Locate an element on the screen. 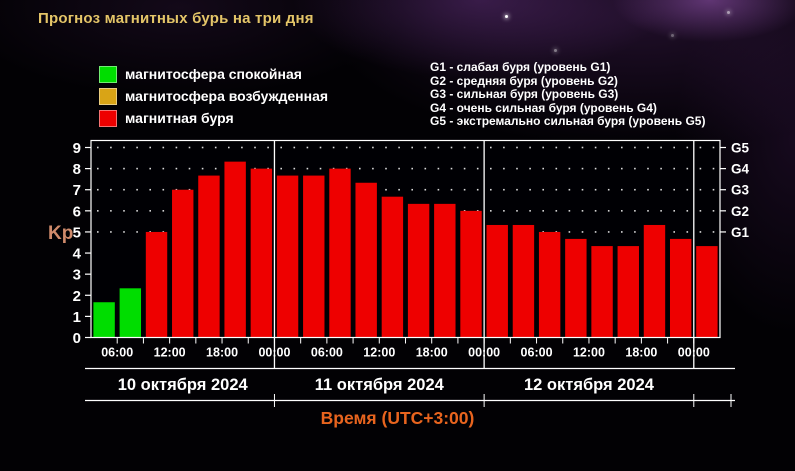 This screenshot has width=795, height=471. legend-swatch-excited is located at coordinates (108, 96).